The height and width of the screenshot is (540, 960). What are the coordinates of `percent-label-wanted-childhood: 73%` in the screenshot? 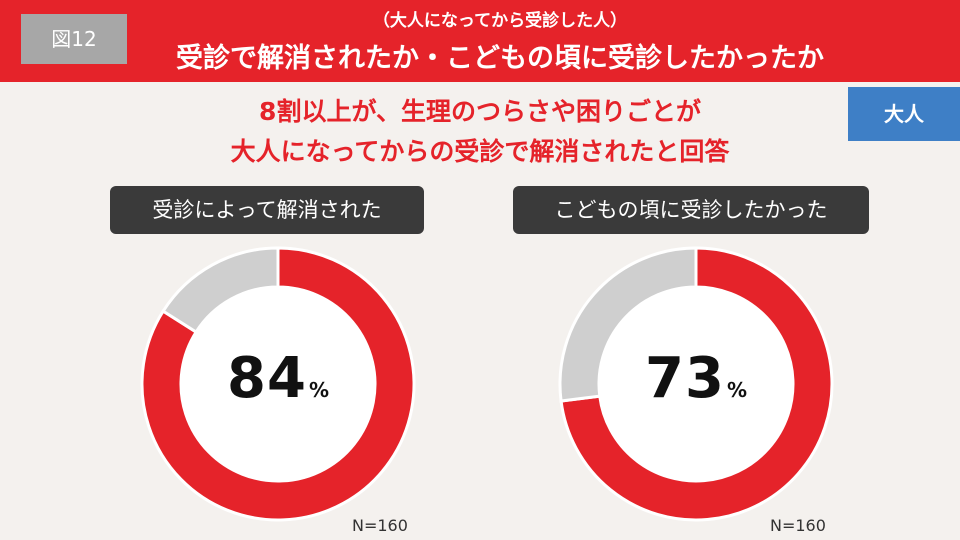 It's located at (696, 378).